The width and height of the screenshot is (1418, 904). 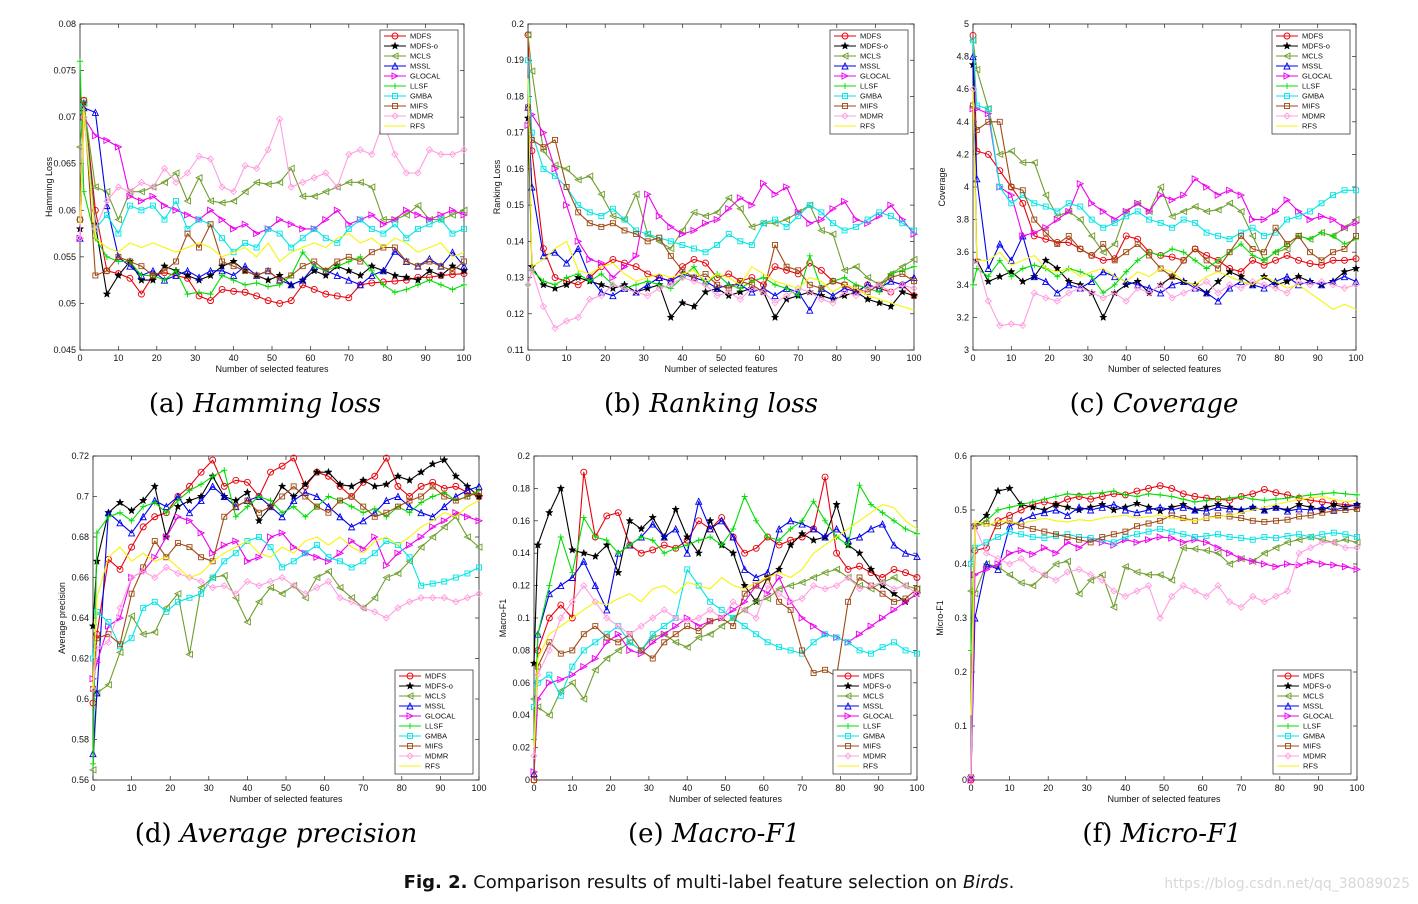 I want to click on x-tick-label: 30, so click(x=644, y=358).